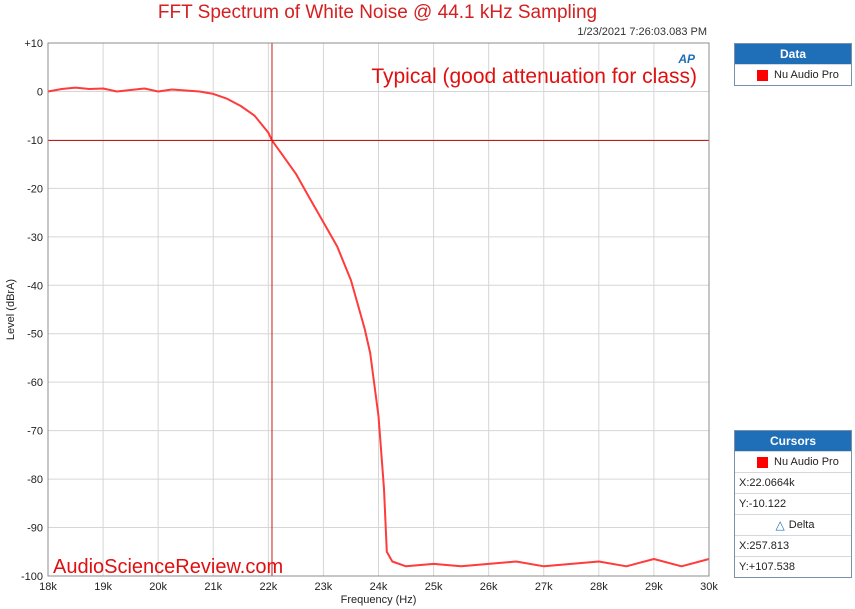  I want to click on x-axis-label: Frequency (Hz), so click(379, 600).